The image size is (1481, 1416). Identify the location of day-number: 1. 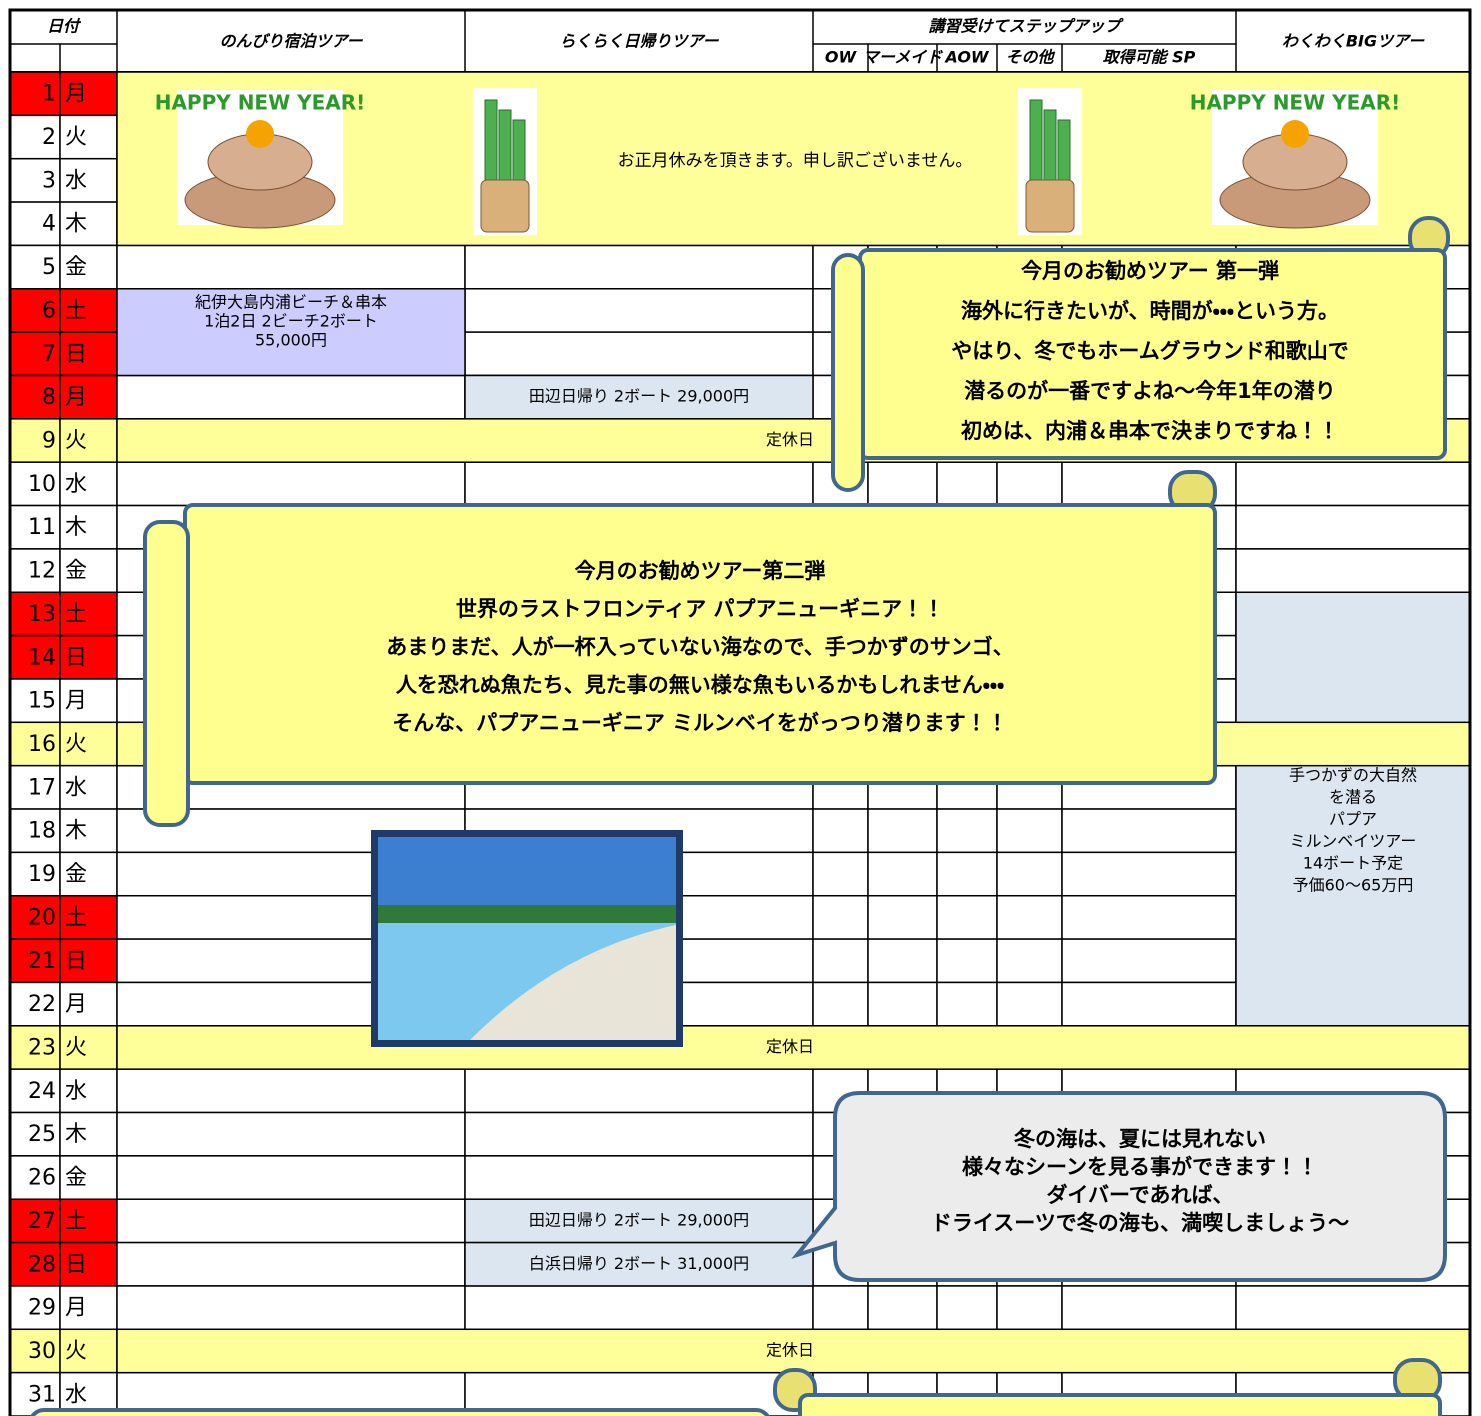
(49, 94).